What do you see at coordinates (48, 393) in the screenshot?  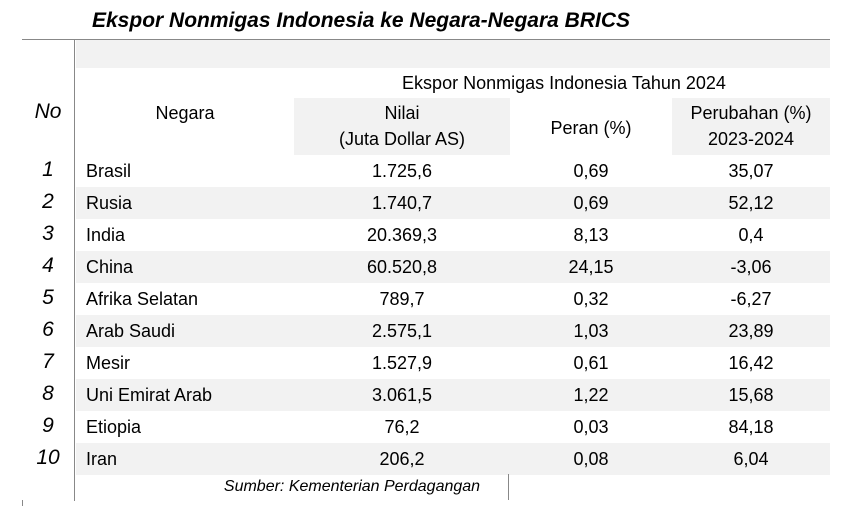 I see `row-no: 8` at bounding box center [48, 393].